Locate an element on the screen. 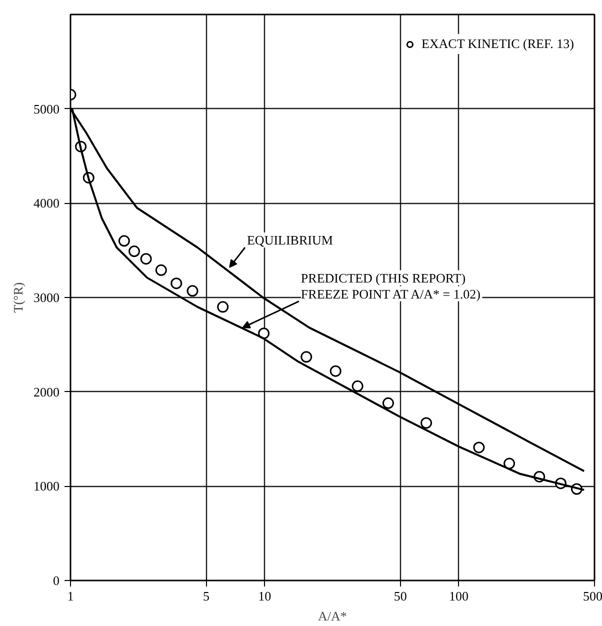 The height and width of the screenshot is (626, 602). annotation: EQUILIBRIUM is located at coordinates (290, 240).